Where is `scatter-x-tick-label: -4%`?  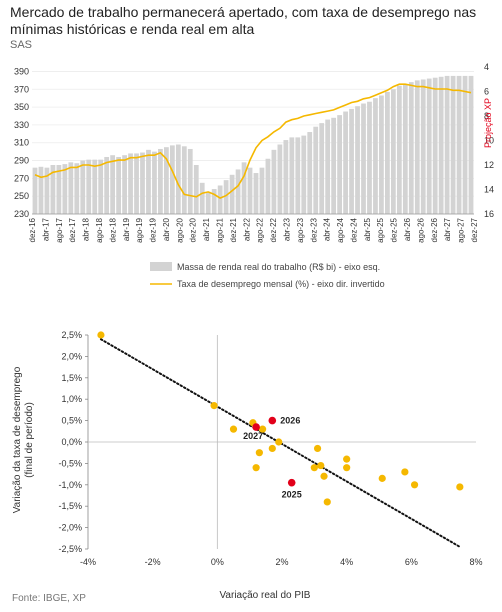 scatter-x-tick-label: -4% is located at coordinates (88, 562).